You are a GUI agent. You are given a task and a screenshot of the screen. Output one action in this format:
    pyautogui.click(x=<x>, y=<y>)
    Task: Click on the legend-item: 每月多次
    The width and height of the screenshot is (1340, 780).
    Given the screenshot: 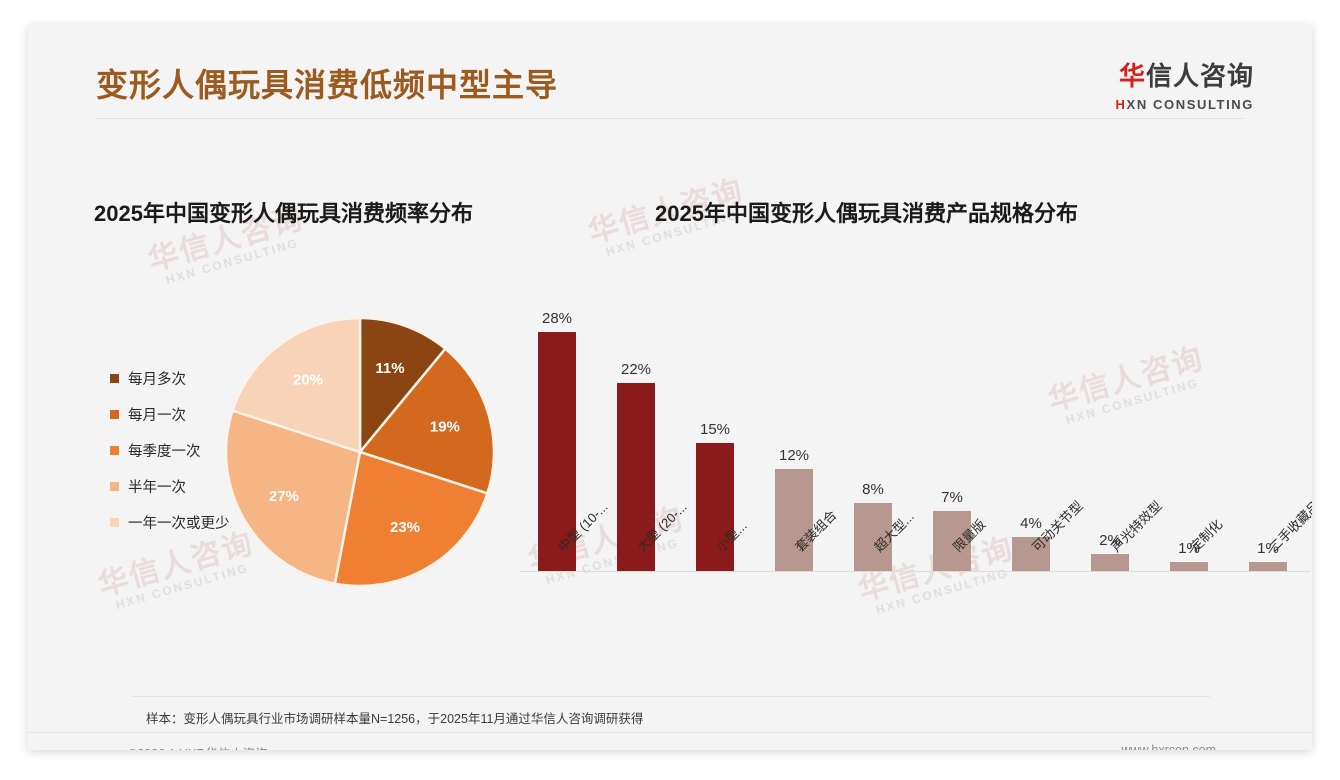 What is the action you would take?
    pyautogui.click(x=170, y=378)
    